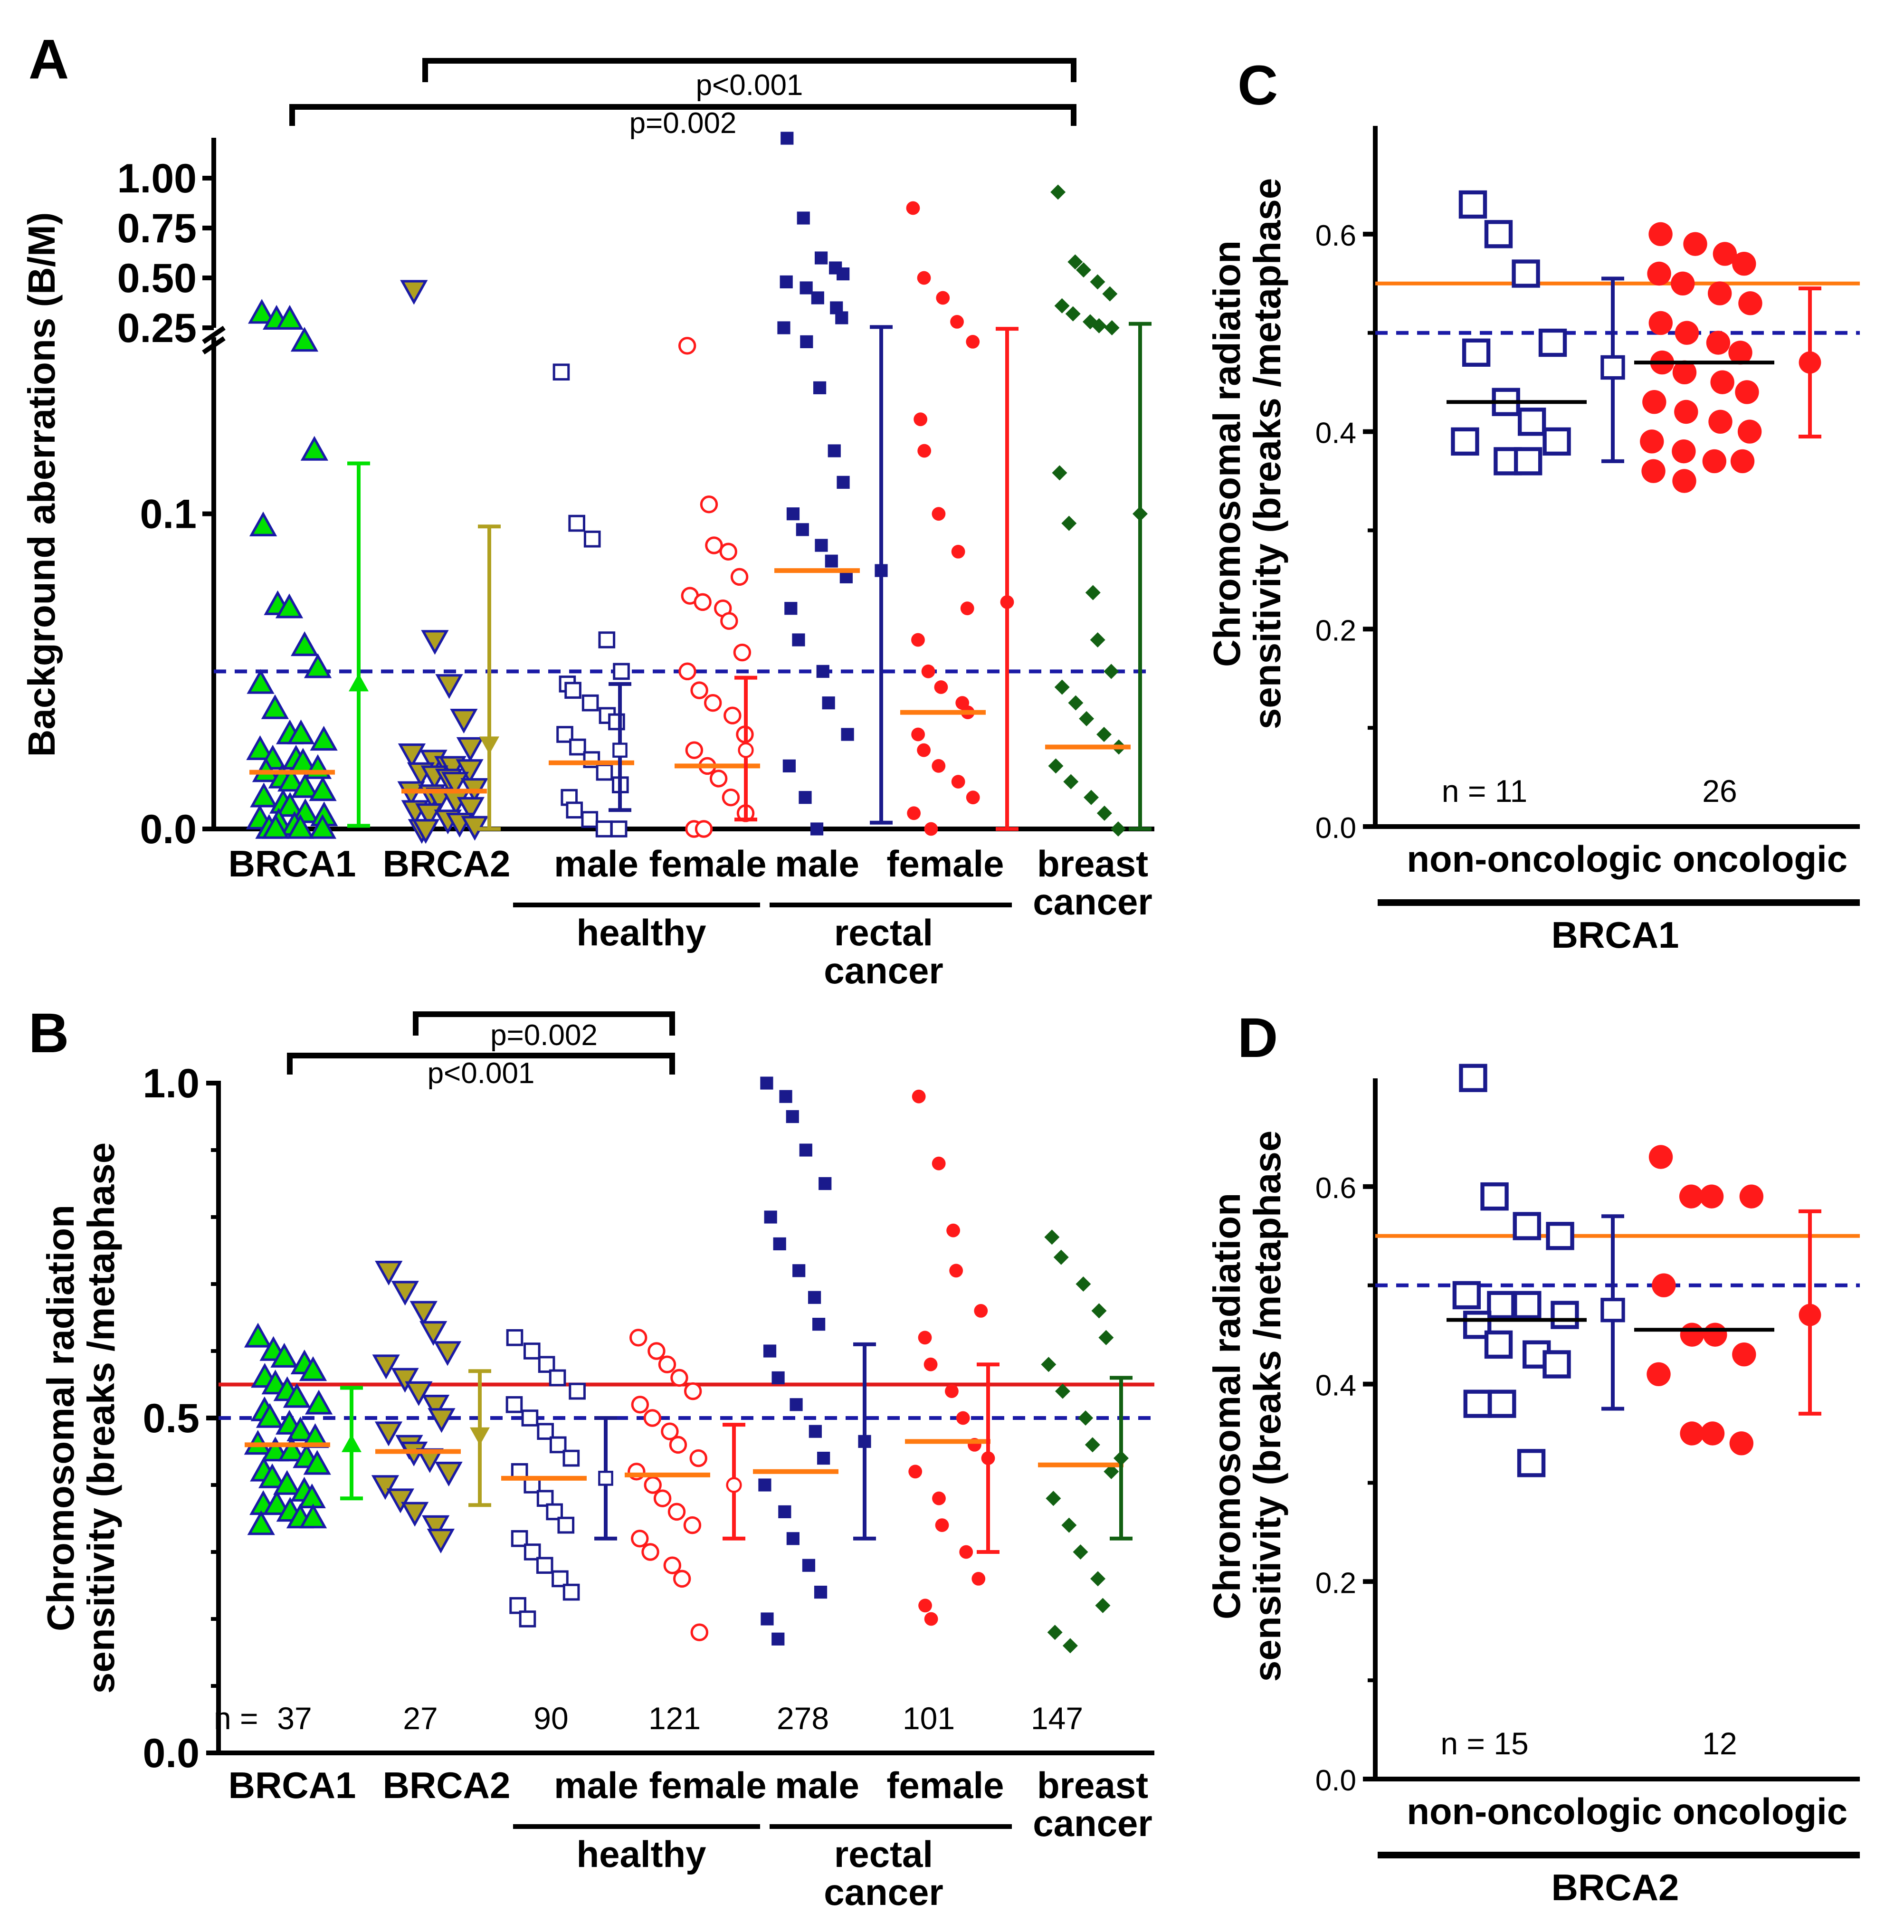 The height and width of the screenshot is (1932, 1904). What do you see at coordinates (596, 864) in the screenshot?
I see `category-label: male` at bounding box center [596, 864].